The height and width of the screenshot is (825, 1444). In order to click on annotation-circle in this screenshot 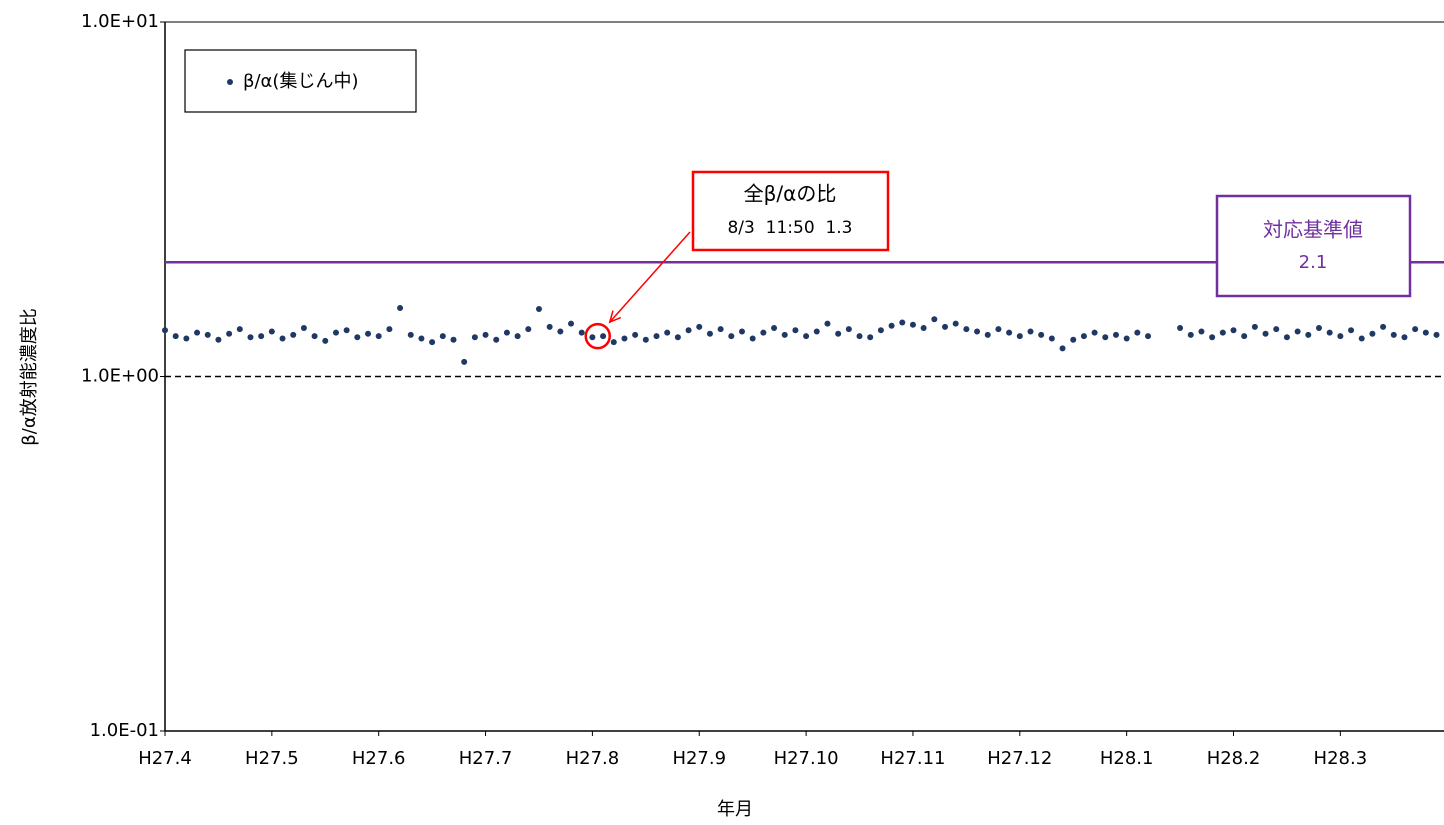, I will do `click(597, 336)`.